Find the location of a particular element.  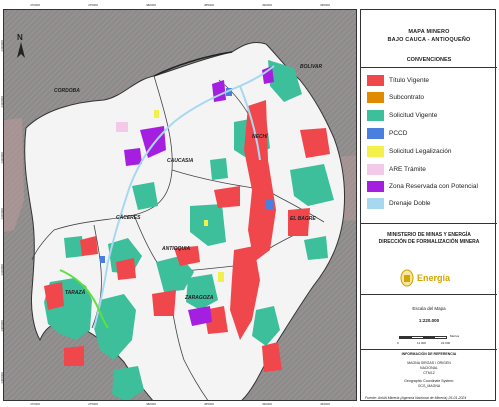

top-tick: 470000 is located at coordinates (35, 5).